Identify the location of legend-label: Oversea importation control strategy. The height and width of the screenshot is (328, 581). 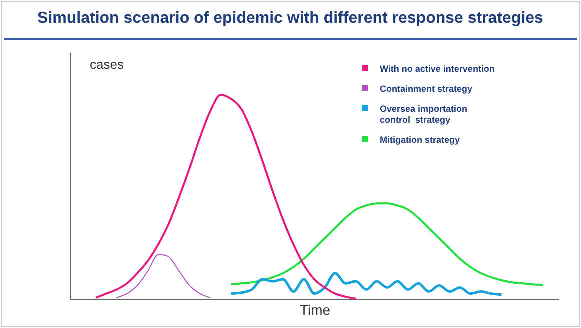
(424, 115).